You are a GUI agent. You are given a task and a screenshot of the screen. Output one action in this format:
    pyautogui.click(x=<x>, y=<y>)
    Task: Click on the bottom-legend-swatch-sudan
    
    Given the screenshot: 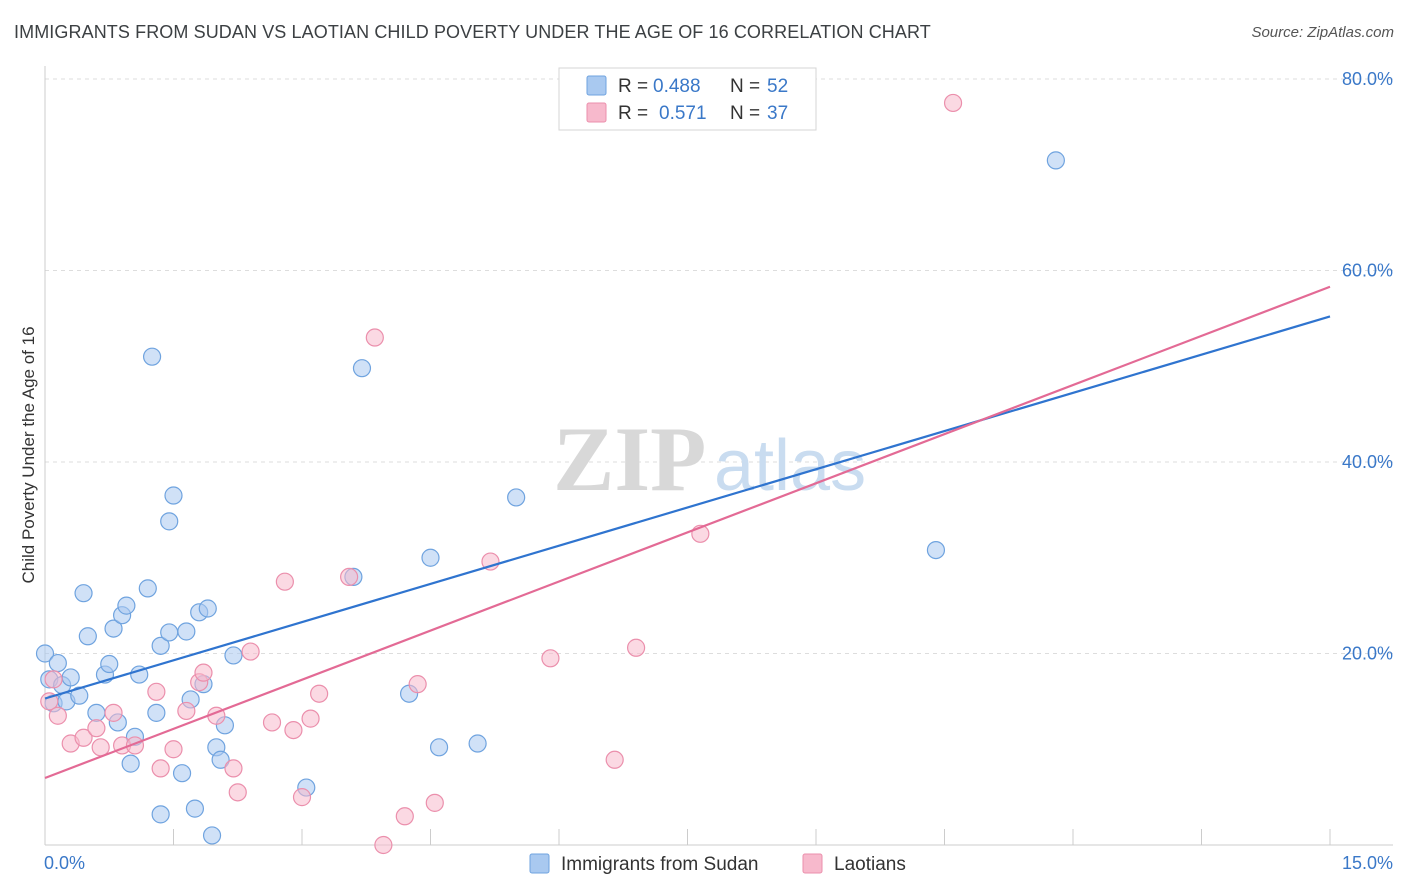 What is the action you would take?
    pyautogui.click(x=539, y=863)
    